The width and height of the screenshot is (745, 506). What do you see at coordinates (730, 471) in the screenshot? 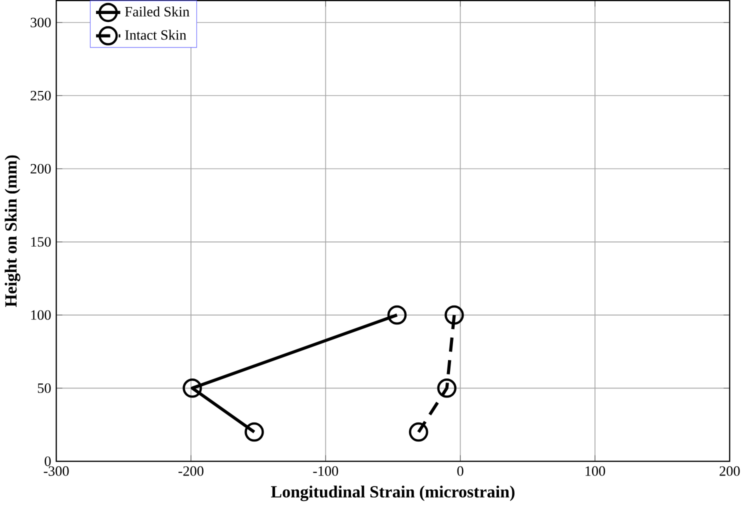
I see `x-tick-label: 200` at bounding box center [730, 471].